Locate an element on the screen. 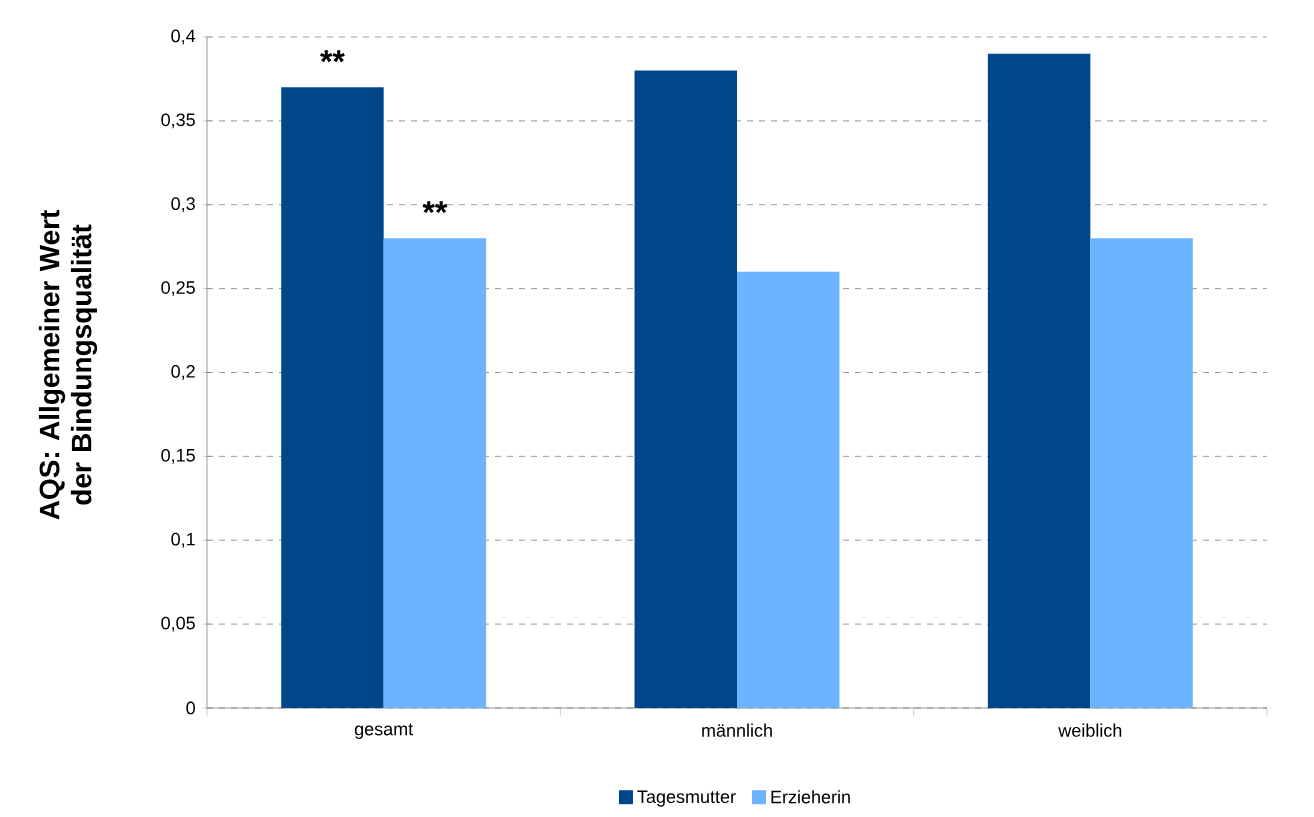 The height and width of the screenshot is (817, 1314). y-tick-label: 0,35 is located at coordinates (178, 121).